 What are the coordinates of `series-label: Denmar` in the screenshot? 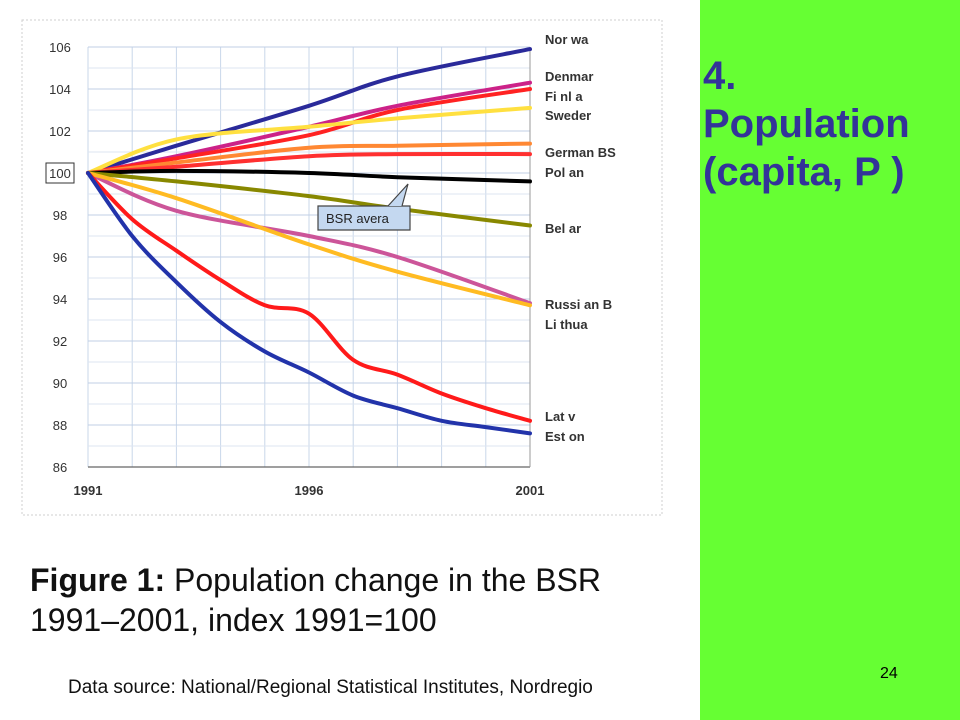 It's located at (569, 76).